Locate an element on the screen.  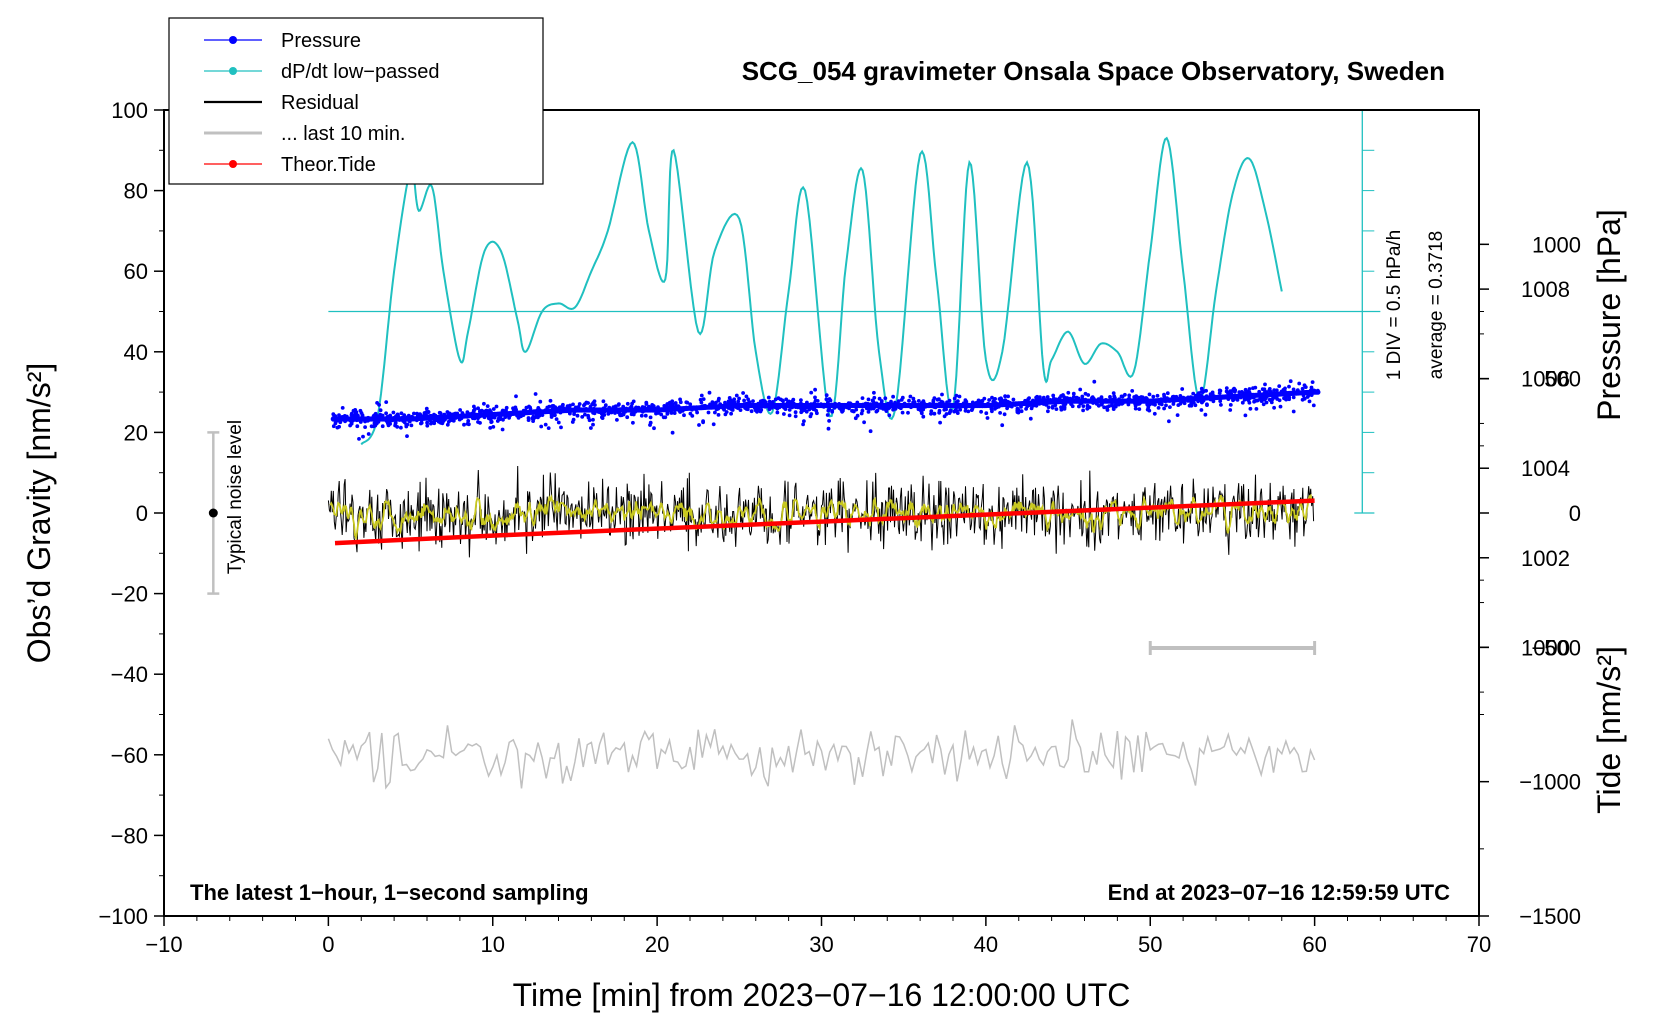
legend-label: Residual is located at coordinates (320, 103).